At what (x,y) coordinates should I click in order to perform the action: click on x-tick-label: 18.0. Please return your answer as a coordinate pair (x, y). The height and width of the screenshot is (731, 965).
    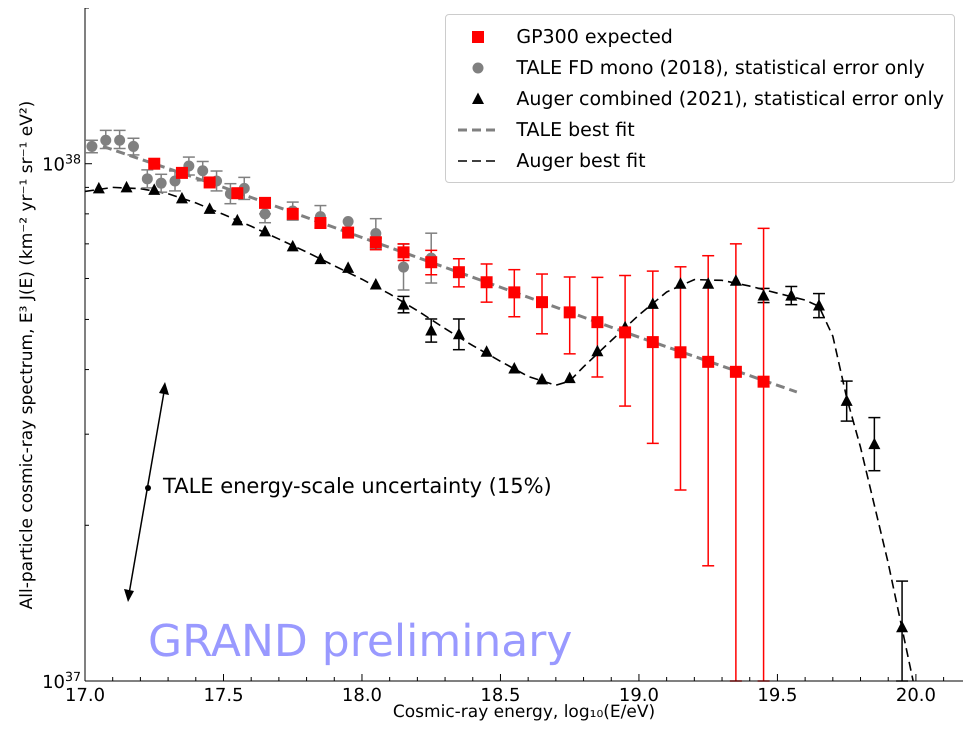
    Looking at the image, I should click on (362, 695).